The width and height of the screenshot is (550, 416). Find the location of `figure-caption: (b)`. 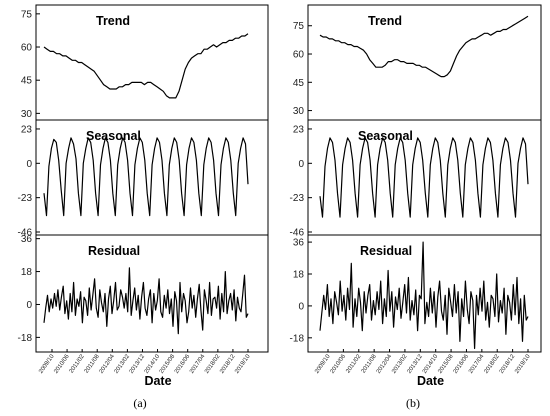

figure-caption: (b) is located at coordinates (413, 403).